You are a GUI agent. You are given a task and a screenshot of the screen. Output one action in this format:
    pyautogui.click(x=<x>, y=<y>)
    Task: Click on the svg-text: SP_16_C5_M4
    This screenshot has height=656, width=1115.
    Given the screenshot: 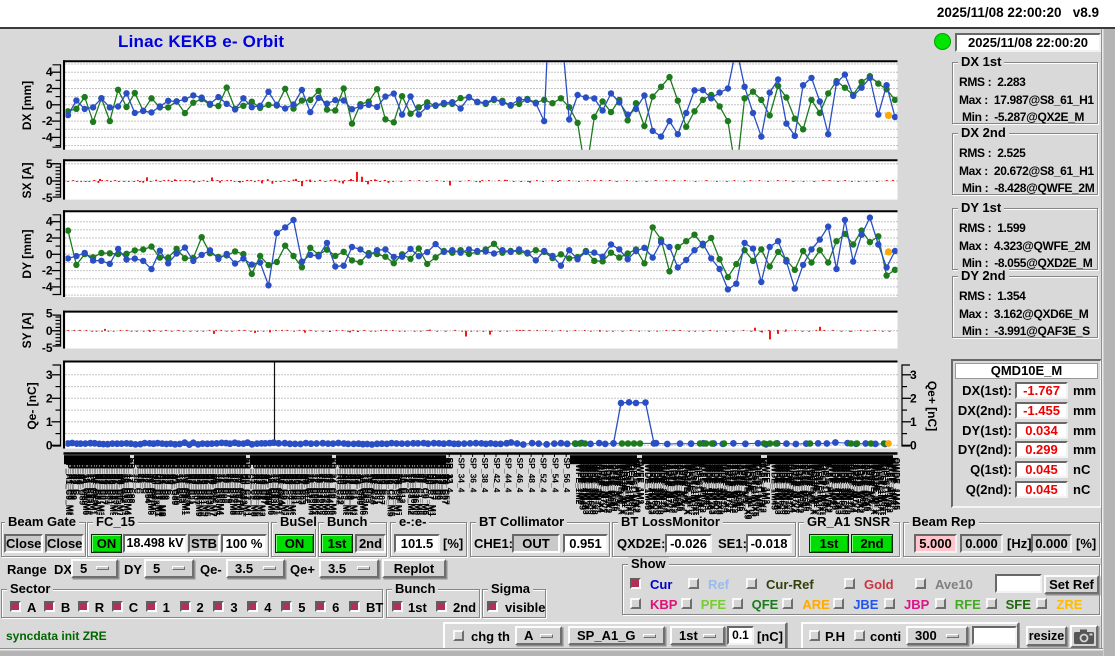 What is the action you would take?
    pyautogui.click(x=129, y=487)
    